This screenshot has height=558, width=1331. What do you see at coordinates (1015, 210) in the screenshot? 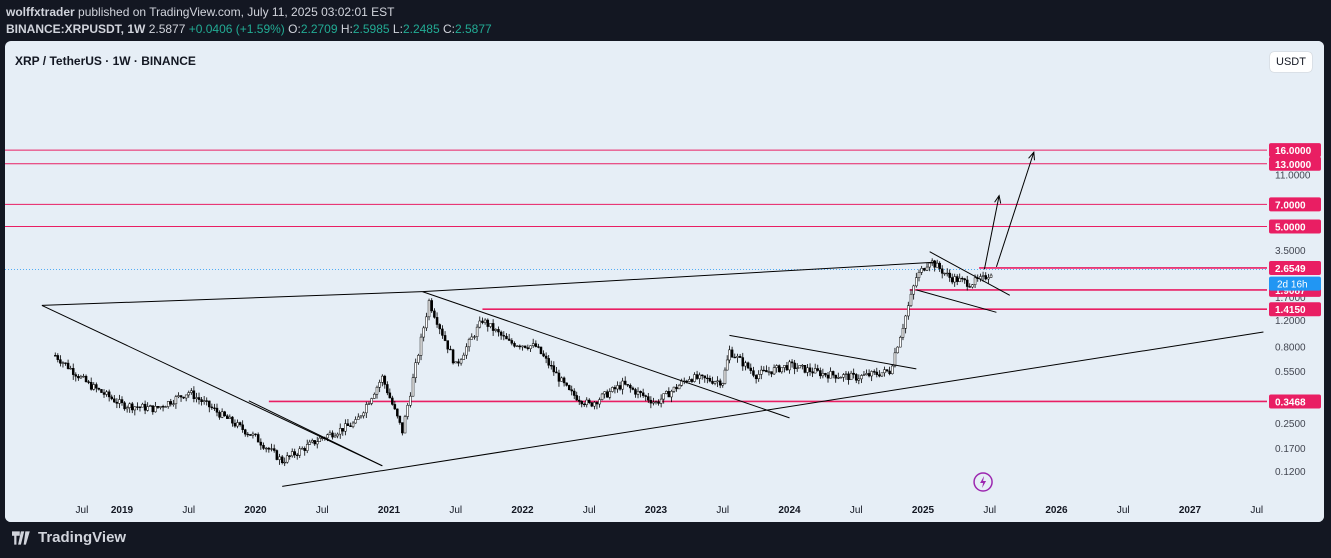
I see `projection-arrow` at bounding box center [1015, 210].